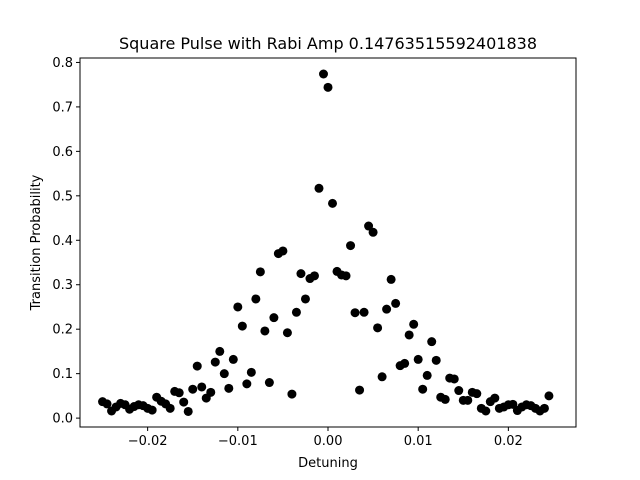  I want to click on x-axis-ticks: −0.02 −0.01 0.00 0.01 0.02, so click(325, 438).